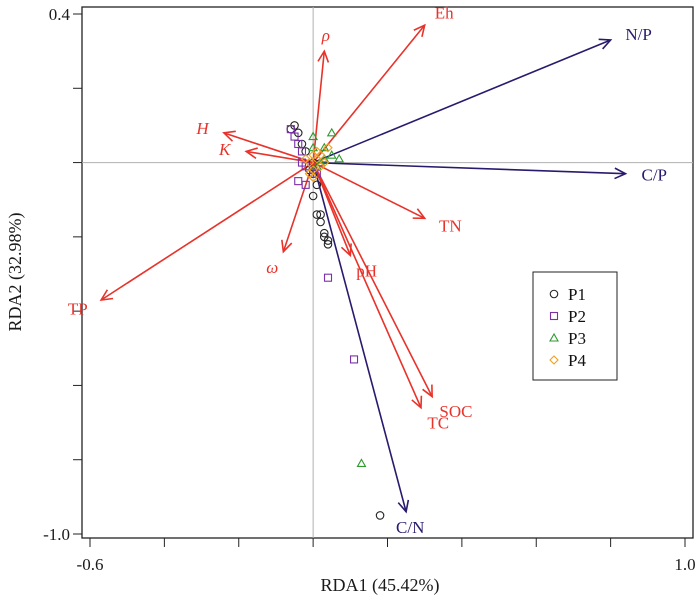 This screenshot has width=700, height=598. I want to click on vector-tc-label: TC, so click(438, 422).